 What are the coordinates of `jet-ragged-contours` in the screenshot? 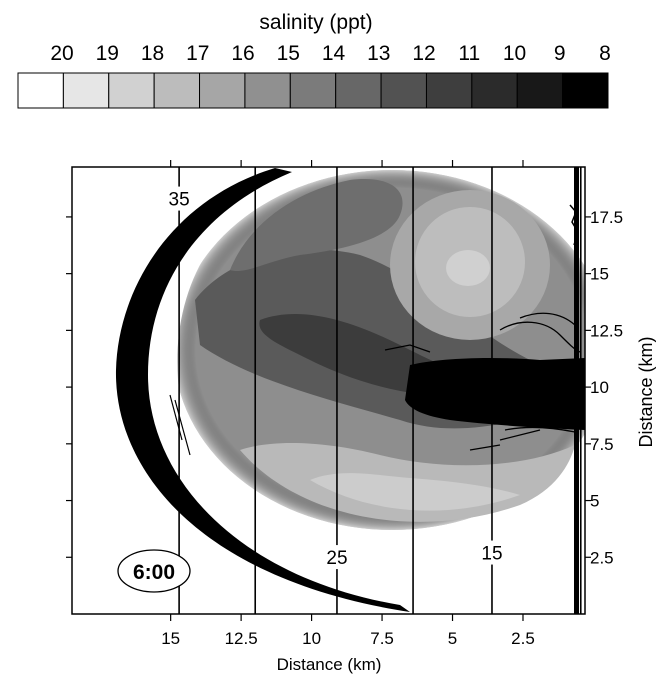 It's located at (482, 381).